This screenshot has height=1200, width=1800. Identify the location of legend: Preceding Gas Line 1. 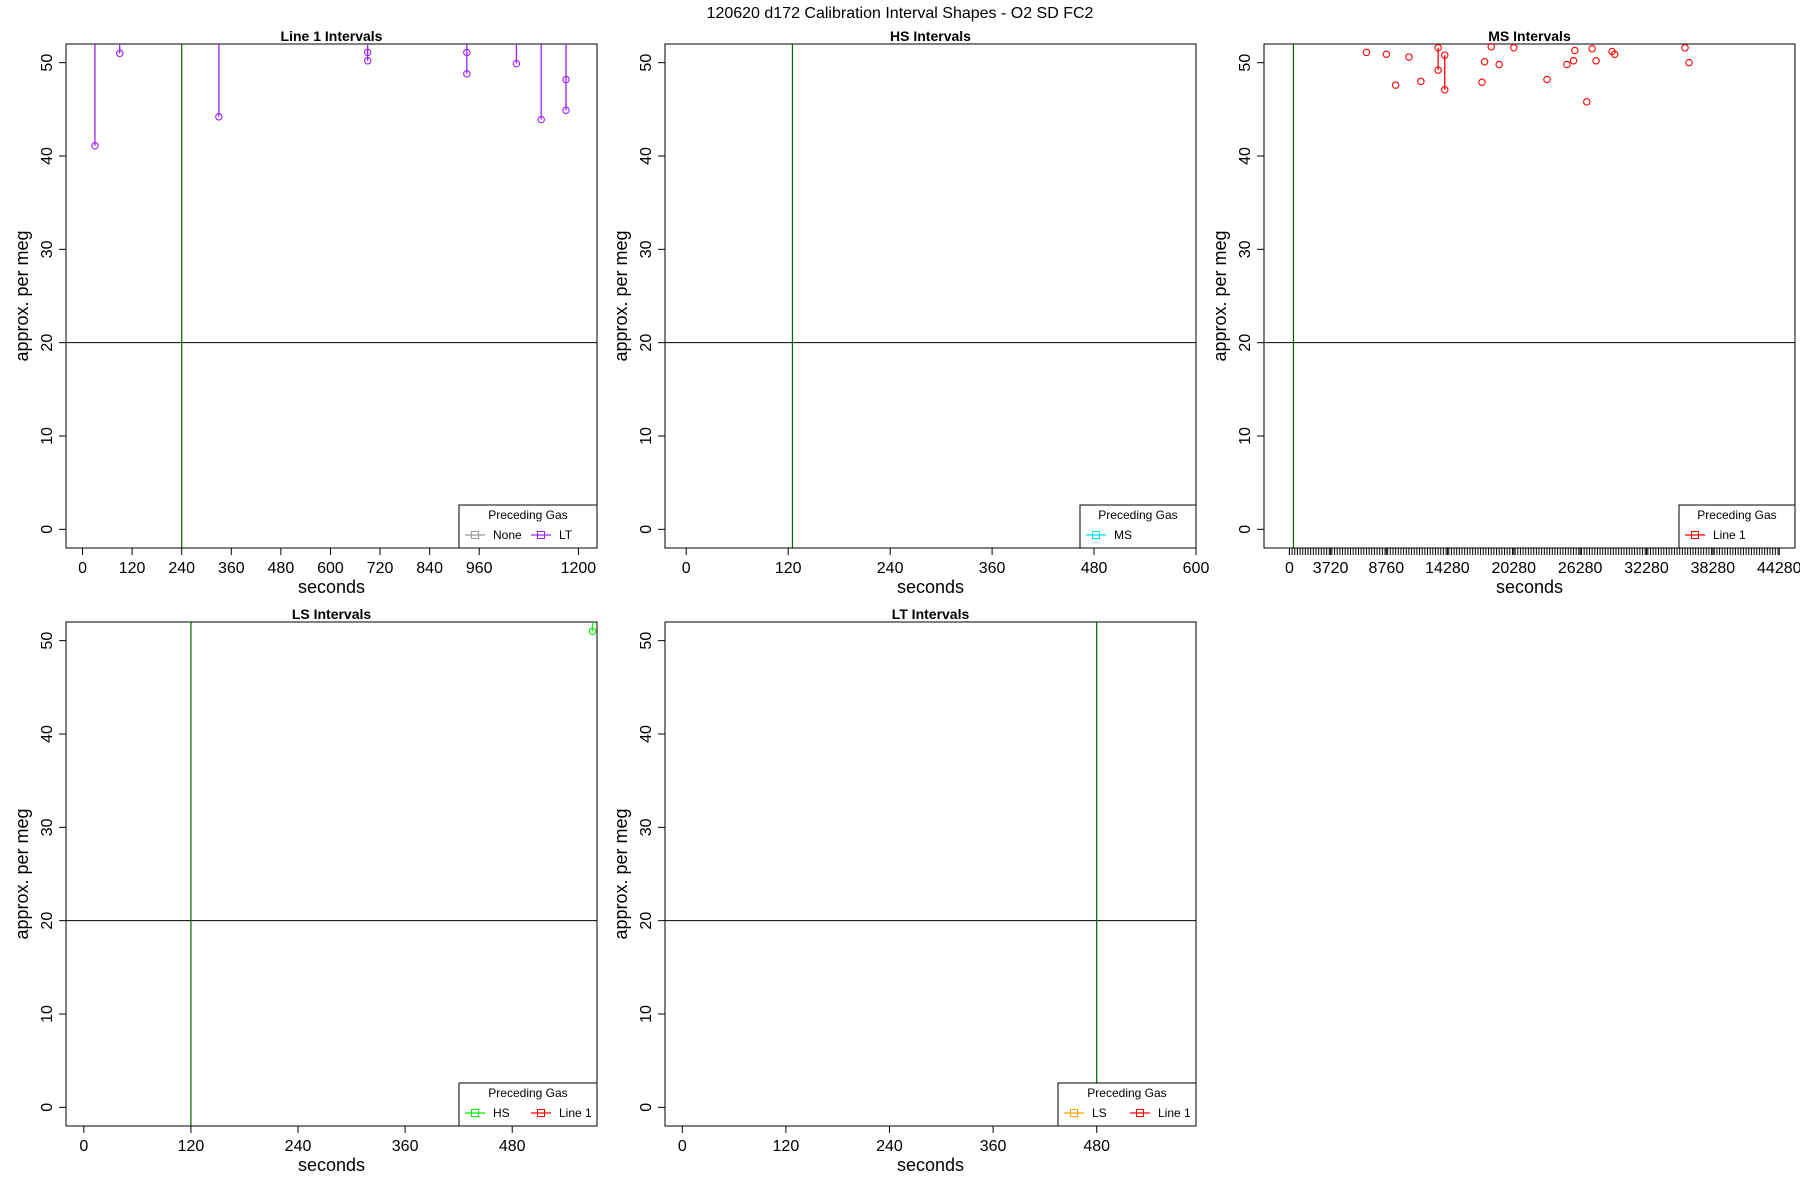
(1737, 526).